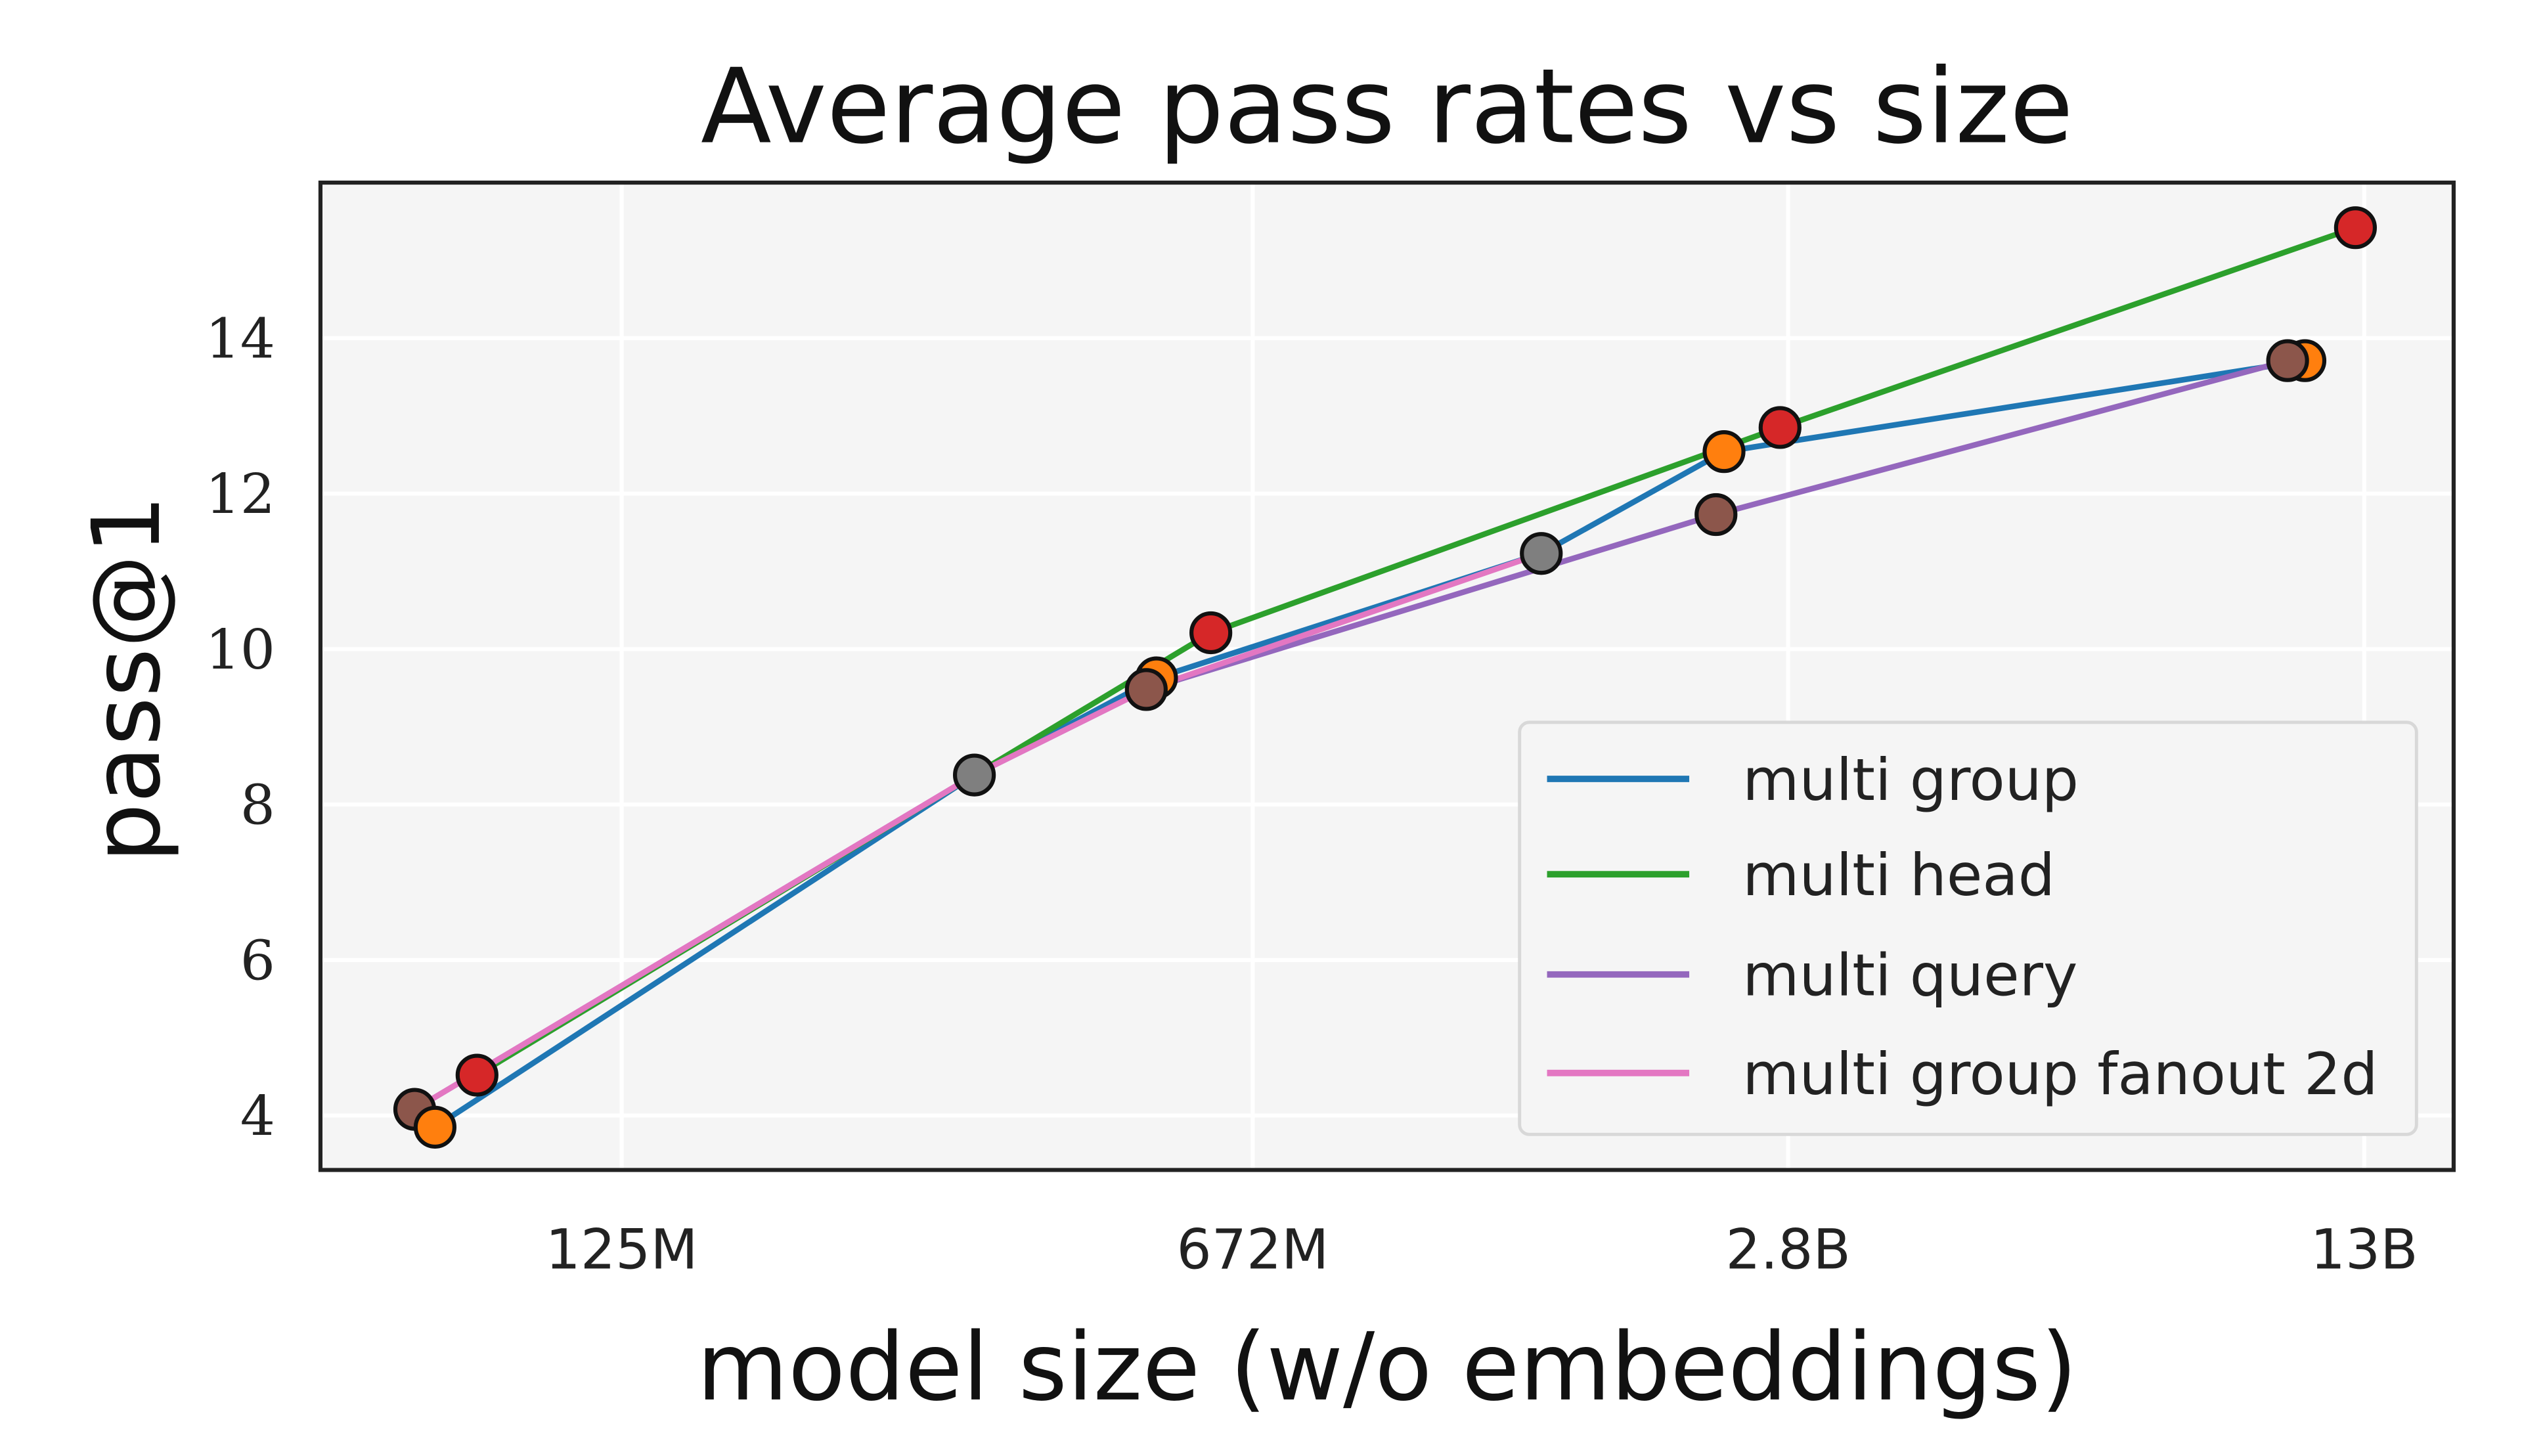 The width and height of the screenshot is (2522, 1456). I want to click on y-tick-label: 4, so click(257, 1116).